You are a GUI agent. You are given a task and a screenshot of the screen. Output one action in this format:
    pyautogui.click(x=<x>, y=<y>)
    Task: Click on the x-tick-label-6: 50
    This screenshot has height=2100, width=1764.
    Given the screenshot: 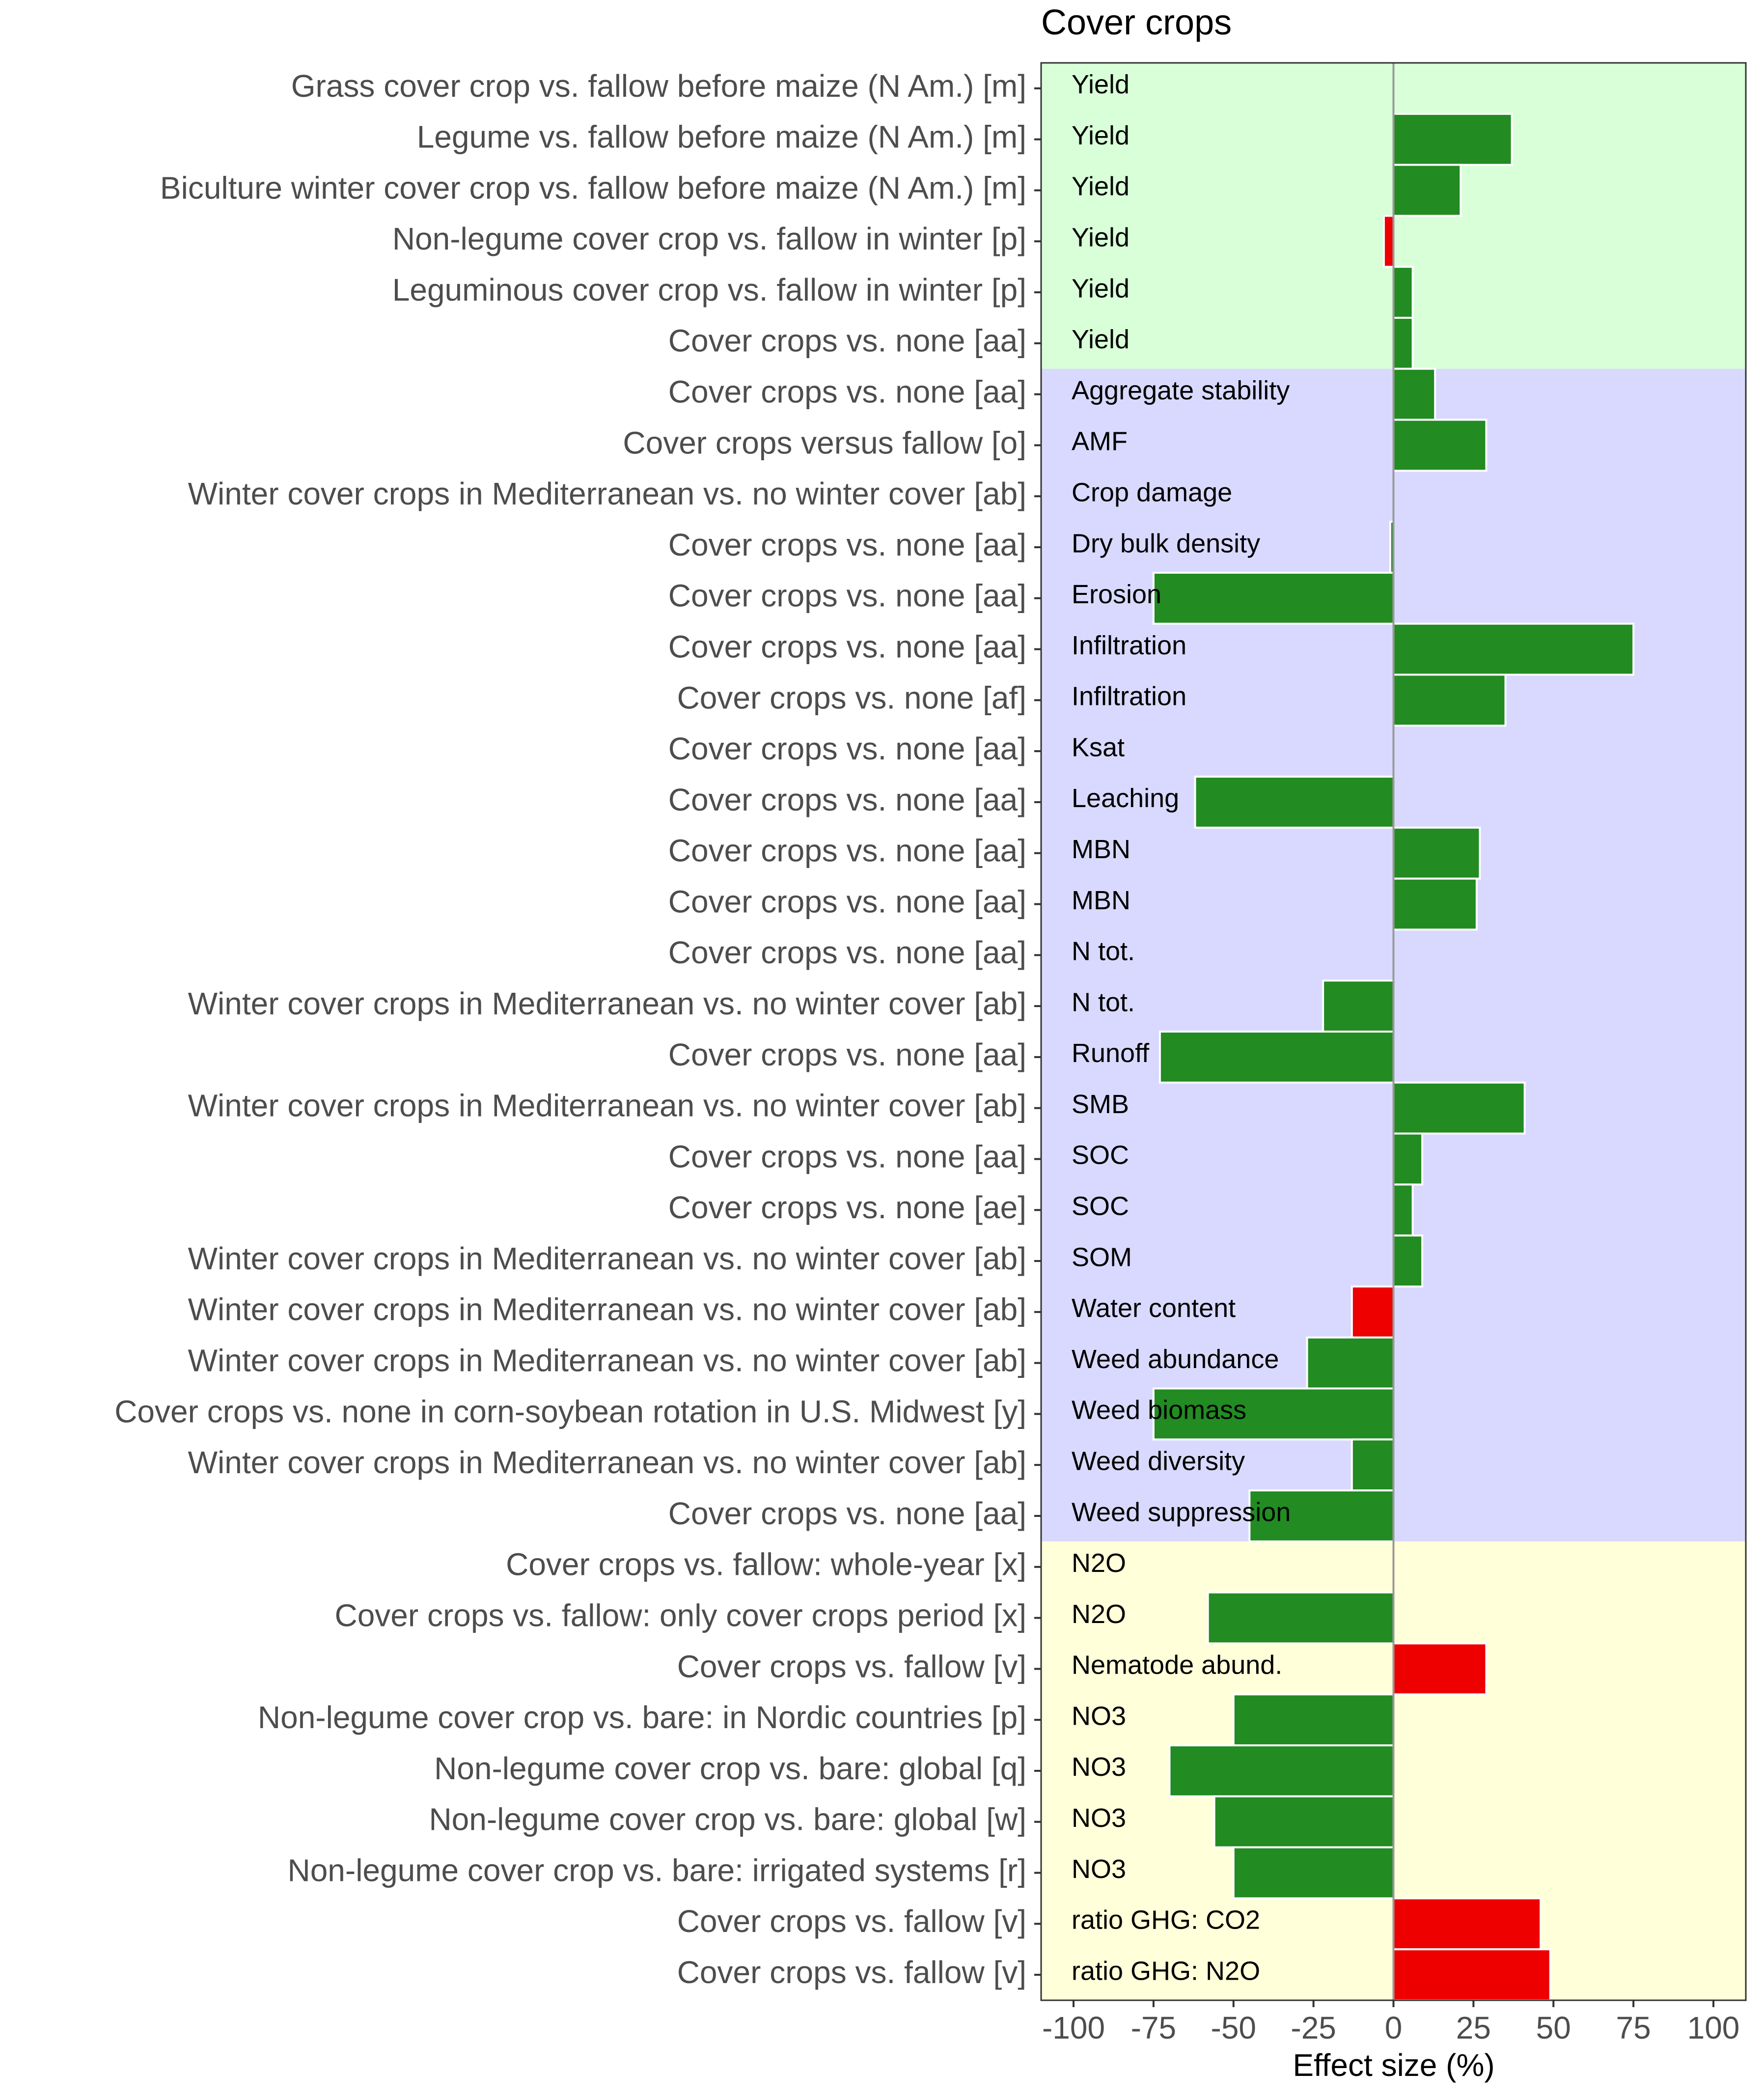 What is the action you would take?
    pyautogui.click(x=1554, y=2027)
    